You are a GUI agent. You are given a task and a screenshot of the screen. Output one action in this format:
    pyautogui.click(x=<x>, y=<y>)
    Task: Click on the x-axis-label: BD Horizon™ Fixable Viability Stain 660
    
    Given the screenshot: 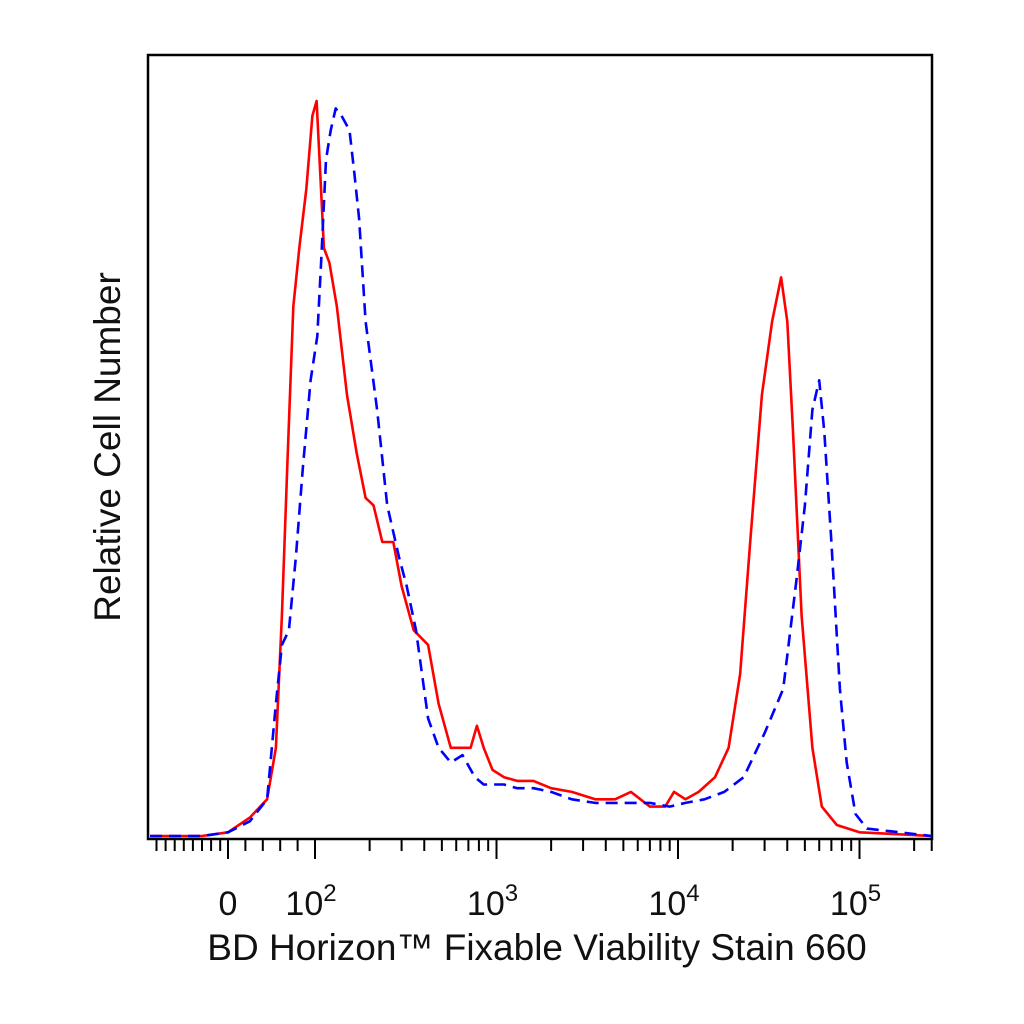 What is the action you would take?
    pyautogui.click(x=536, y=947)
    